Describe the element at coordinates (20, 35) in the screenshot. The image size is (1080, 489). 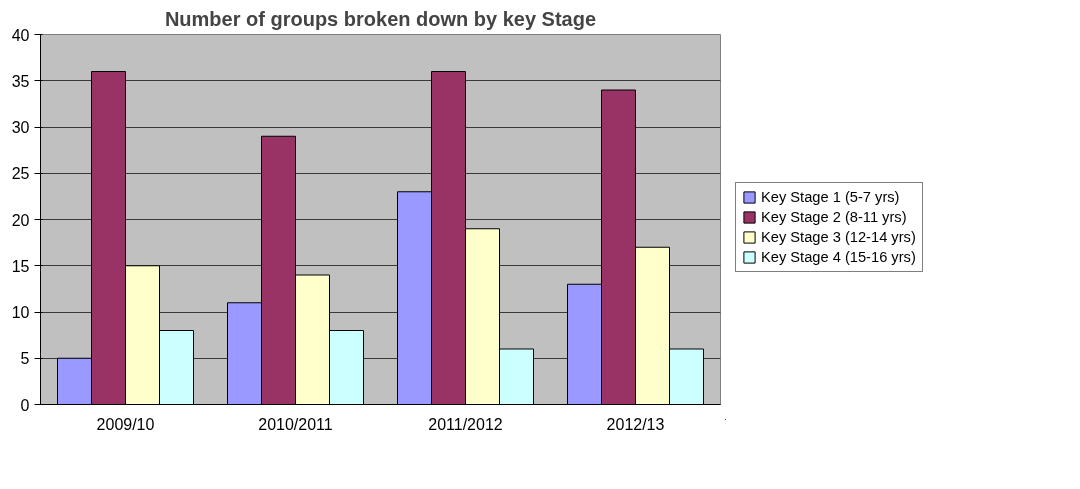
I see `y-tick-label: 40` at that location.